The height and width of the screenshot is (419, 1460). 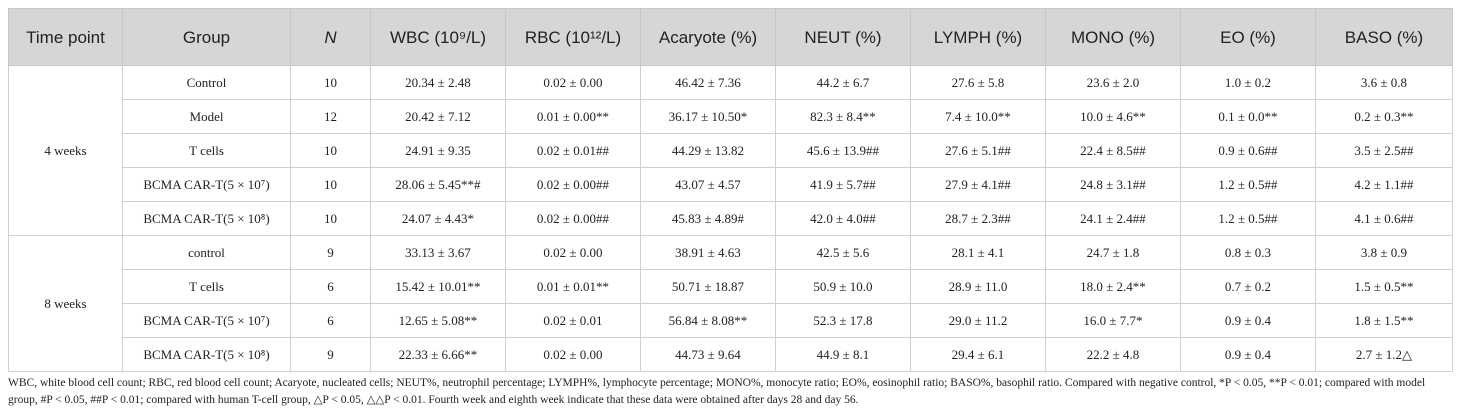 What do you see at coordinates (843, 354) in the screenshot?
I see `data-cell: 44.9 ± 8.1` at bounding box center [843, 354].